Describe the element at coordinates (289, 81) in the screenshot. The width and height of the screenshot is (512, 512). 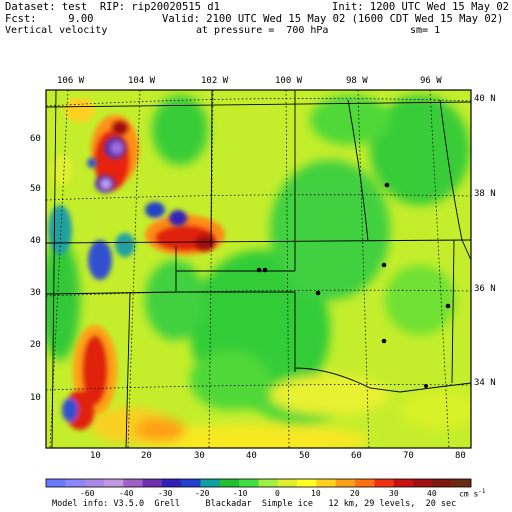
I see `lon-label-100w: 100 W` at that location.